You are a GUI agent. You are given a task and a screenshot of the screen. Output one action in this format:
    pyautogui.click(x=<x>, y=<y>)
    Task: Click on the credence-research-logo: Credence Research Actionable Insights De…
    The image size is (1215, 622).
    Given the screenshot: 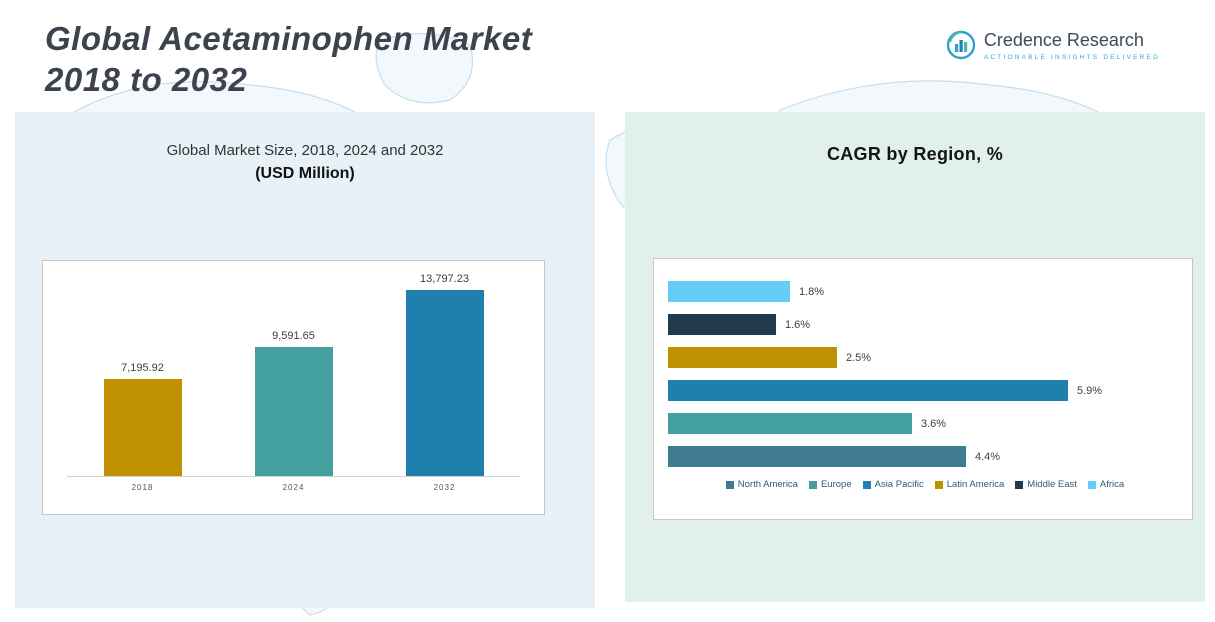 What is the action you would take?
    pyautogui.click(x=1053, y=45)
    